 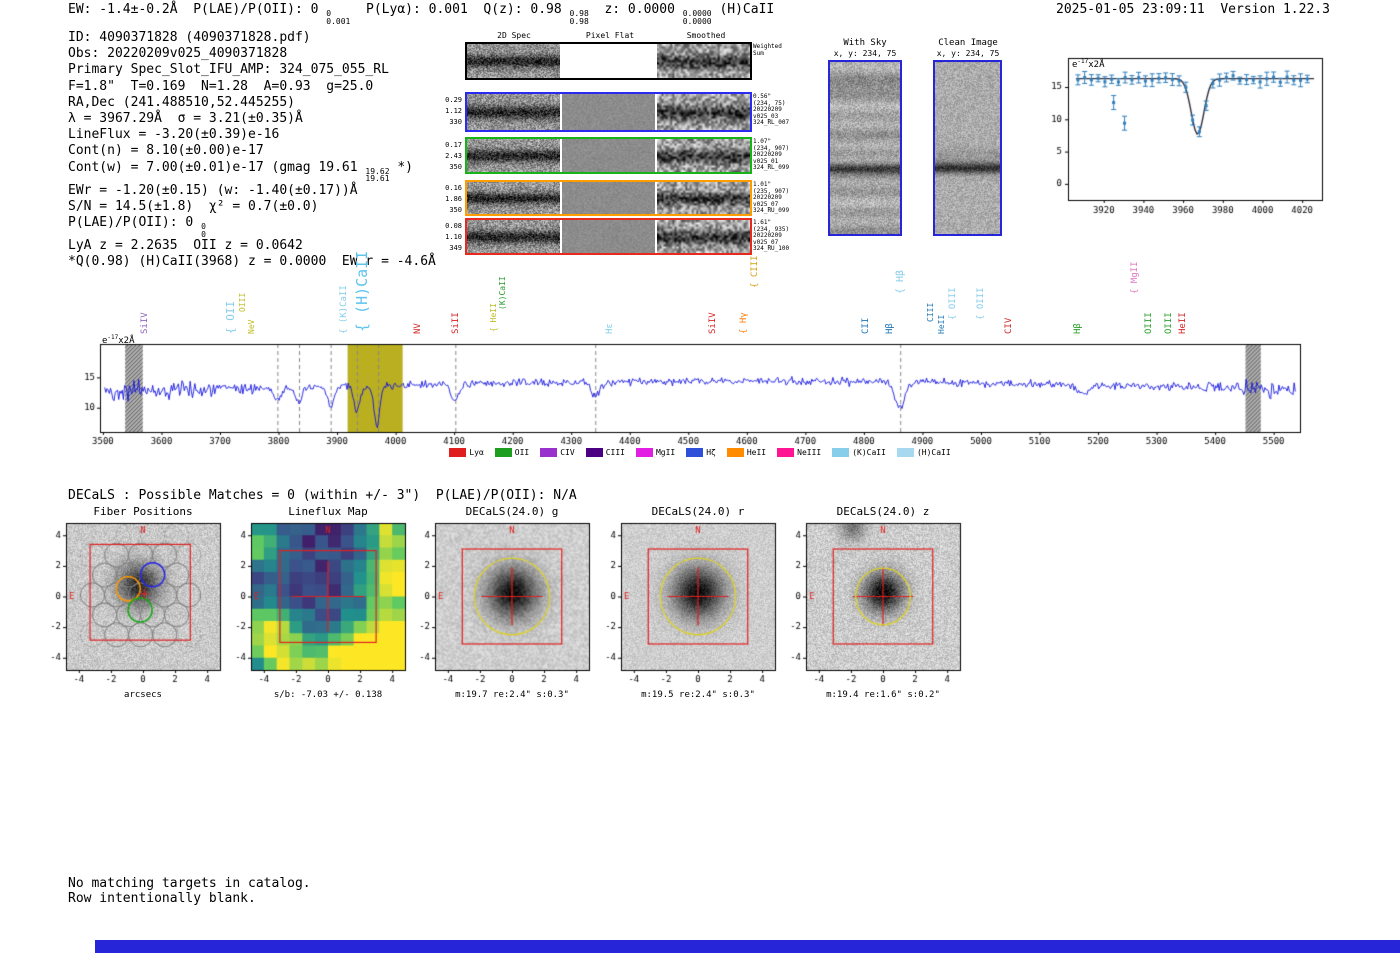 What do you see at coordinates (401, 167) in the screenshot?
I see `text-segment: *)` at bounding box center [401, 167].